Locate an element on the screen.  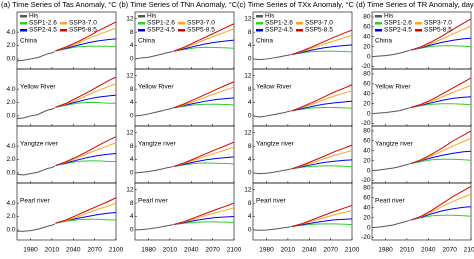
legend-label: SSP1-2.6 is located at coordinates (161, 23).